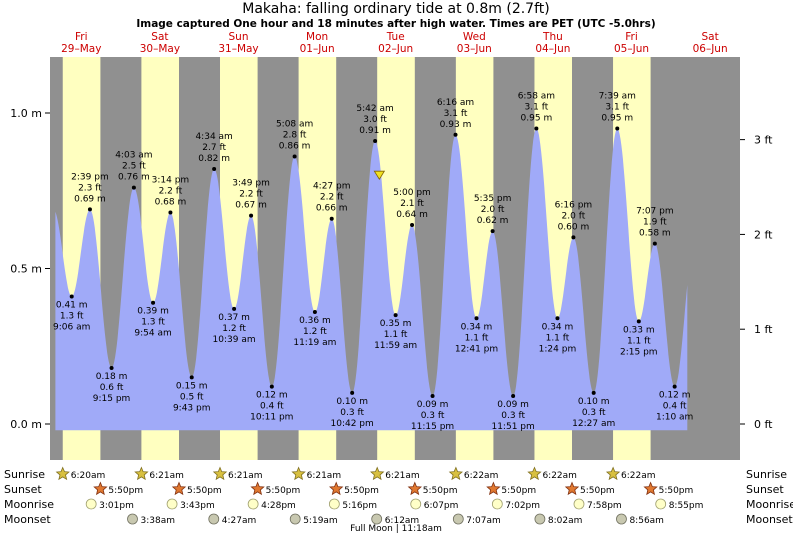 This screenshot has width=793, height=537. Describe the element at coordinates (565, 521) in the screenshot. I see `astro-time-label: 8:02am` at that location.